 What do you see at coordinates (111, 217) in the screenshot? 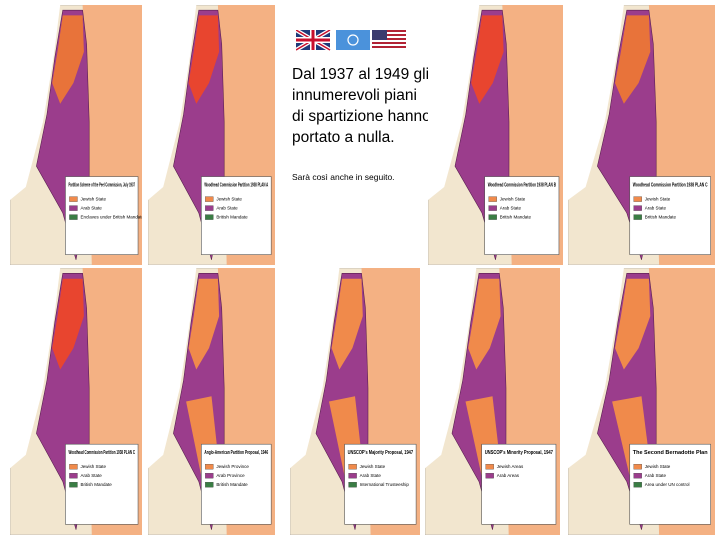
I see `legend-label: Enclaves under British Mandate` at bounding box center [111, 217].